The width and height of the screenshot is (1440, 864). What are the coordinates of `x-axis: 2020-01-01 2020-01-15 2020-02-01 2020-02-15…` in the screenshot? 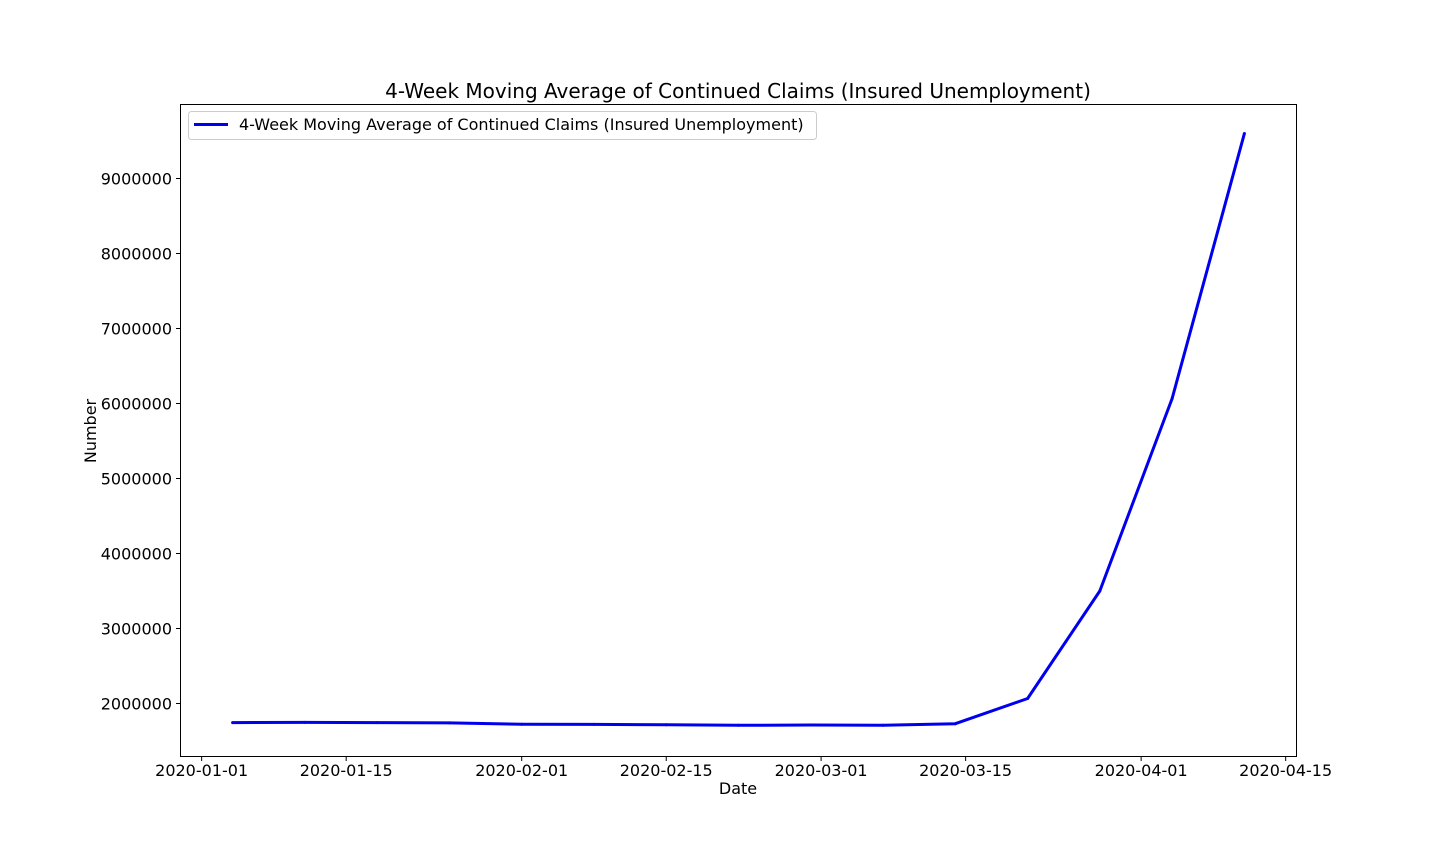 It's located at (743, 768).